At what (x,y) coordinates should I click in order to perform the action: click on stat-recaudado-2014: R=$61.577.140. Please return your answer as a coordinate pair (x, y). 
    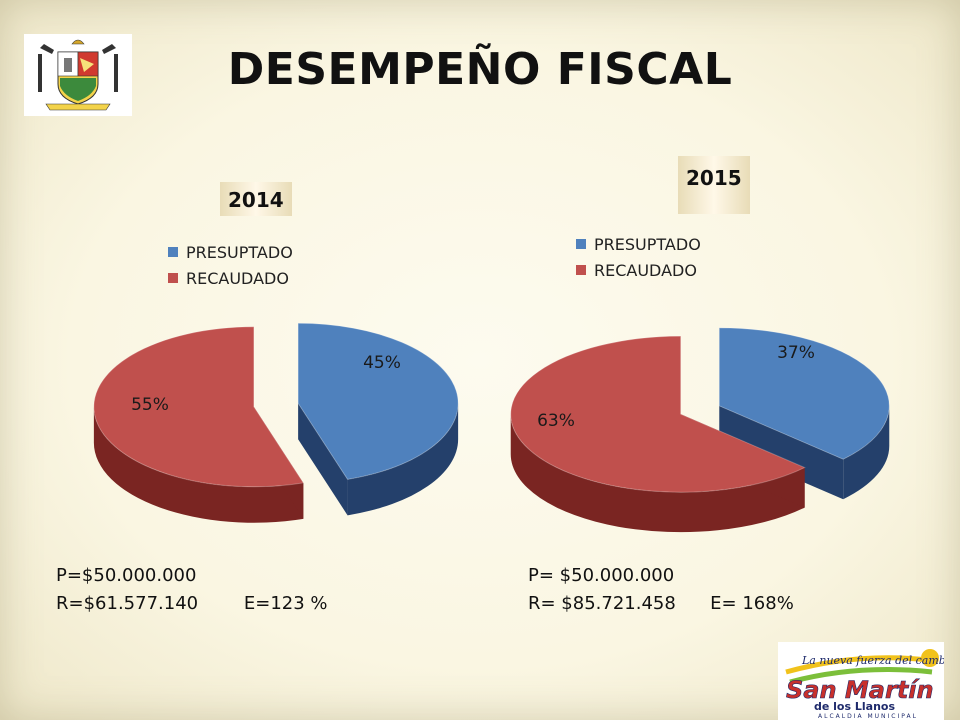
    Looking at the image, I should click on (127, 603).